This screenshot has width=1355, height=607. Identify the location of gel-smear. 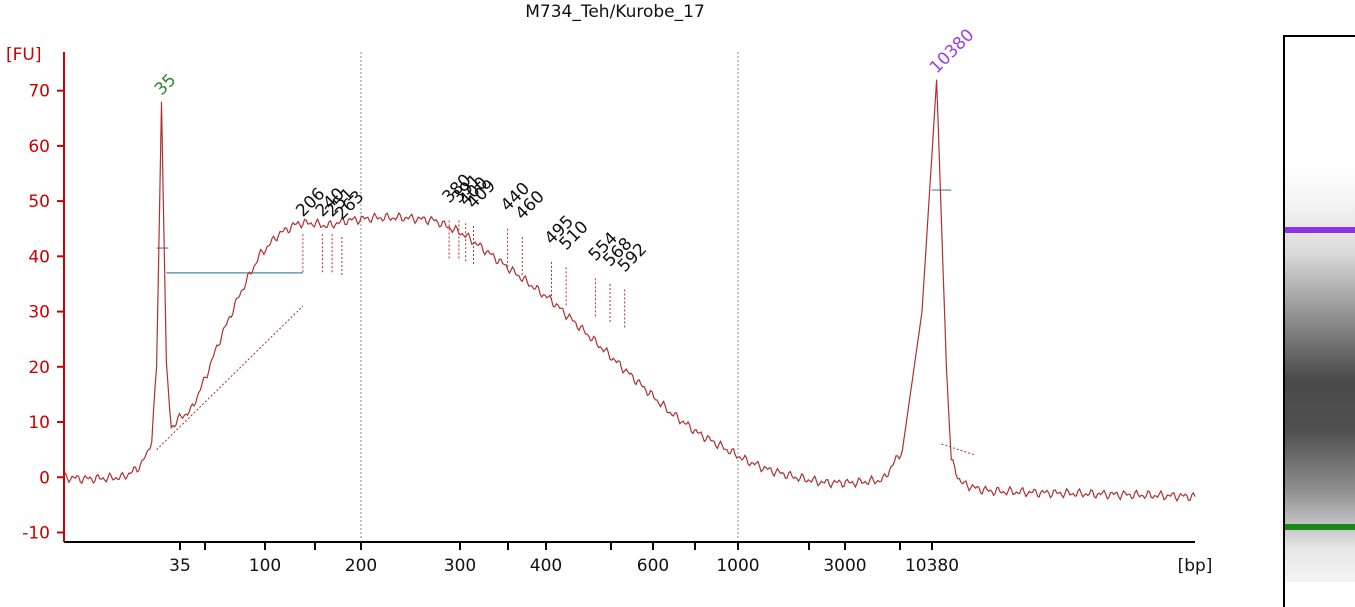
(1320, 372).